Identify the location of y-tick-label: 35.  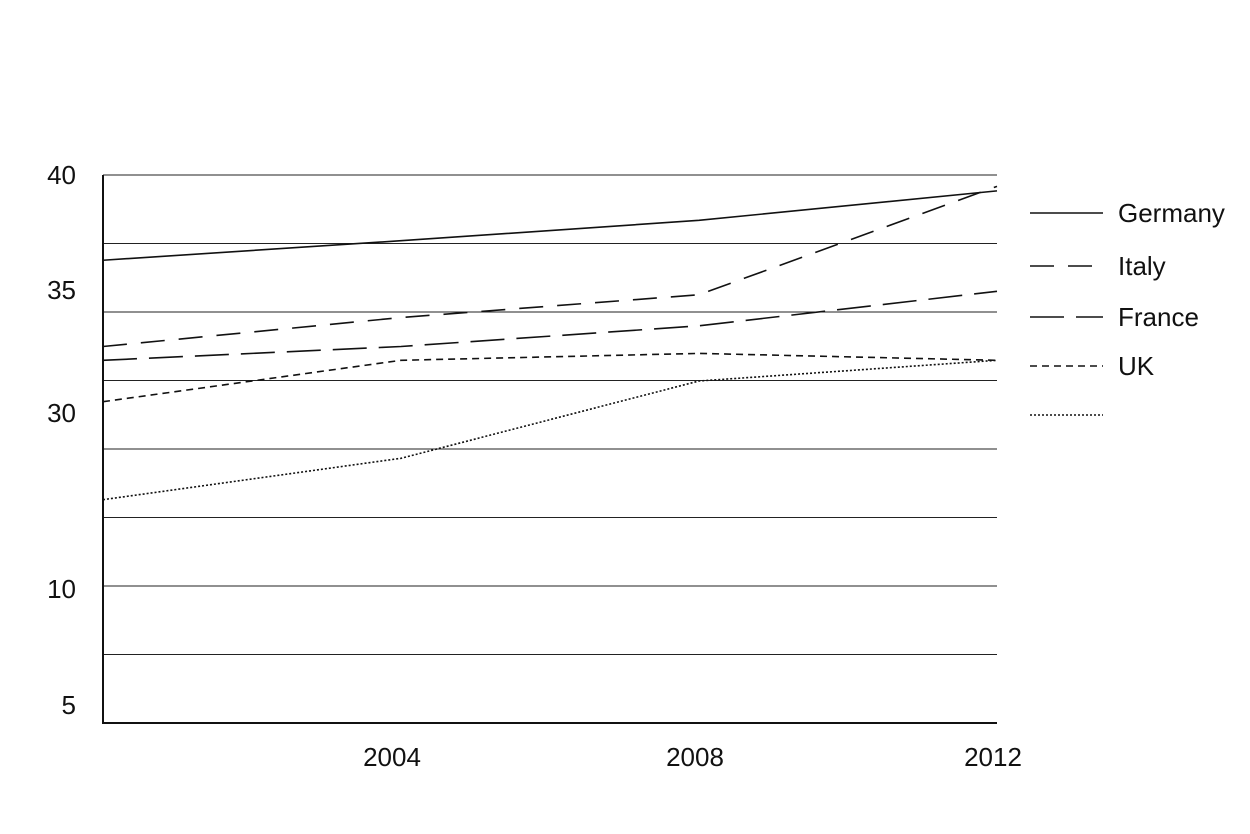
(61, 290).